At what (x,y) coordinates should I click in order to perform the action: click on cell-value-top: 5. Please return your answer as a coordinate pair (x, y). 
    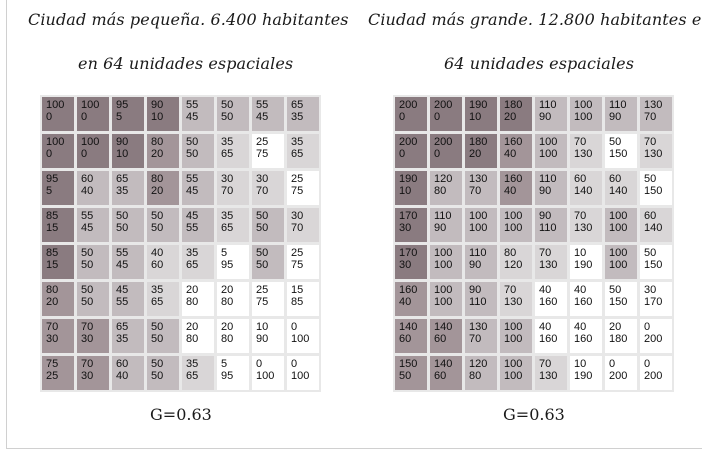
    Looking at the image, I should click on (224, 364).